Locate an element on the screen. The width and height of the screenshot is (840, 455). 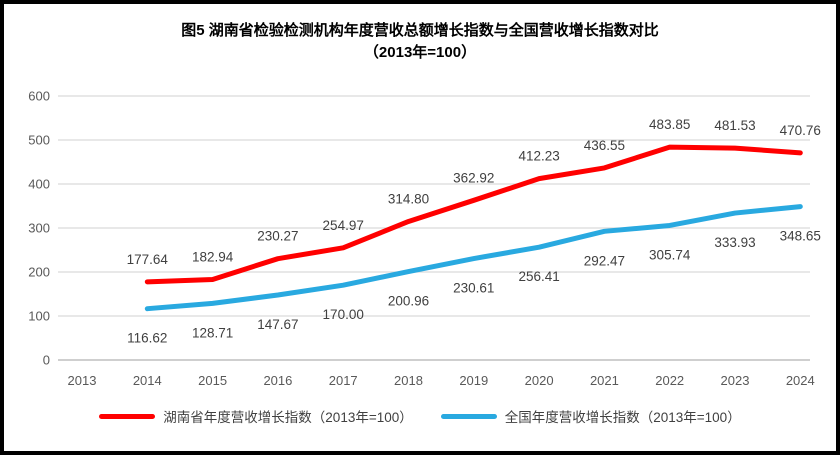
hunan-data-label: 412.23 is located at coordinates (538, 156).